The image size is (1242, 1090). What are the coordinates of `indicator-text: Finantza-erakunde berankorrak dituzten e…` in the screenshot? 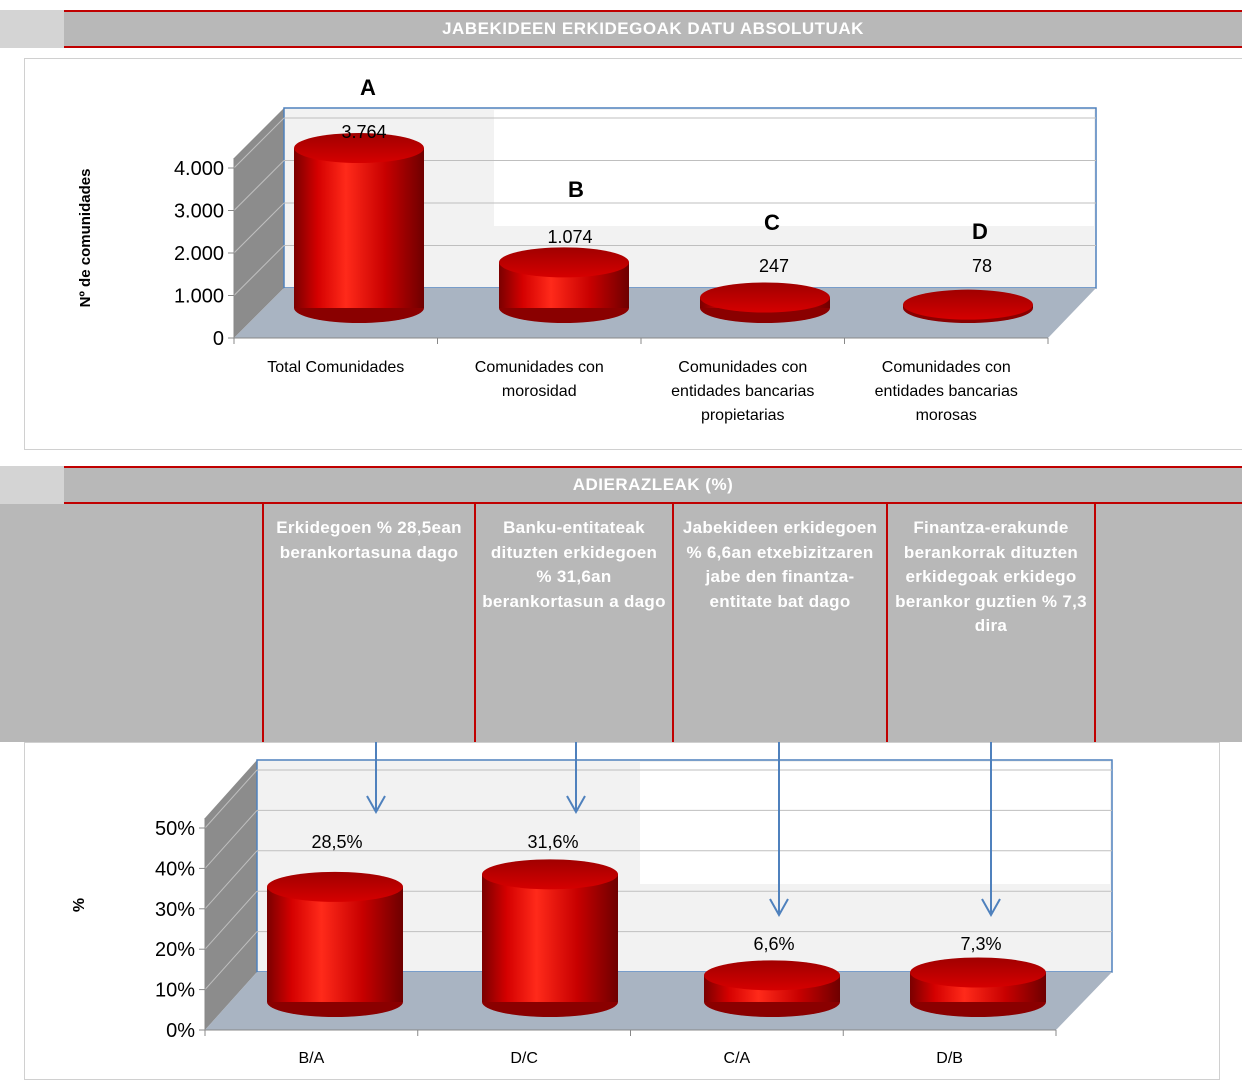 It's located at (991, 576).